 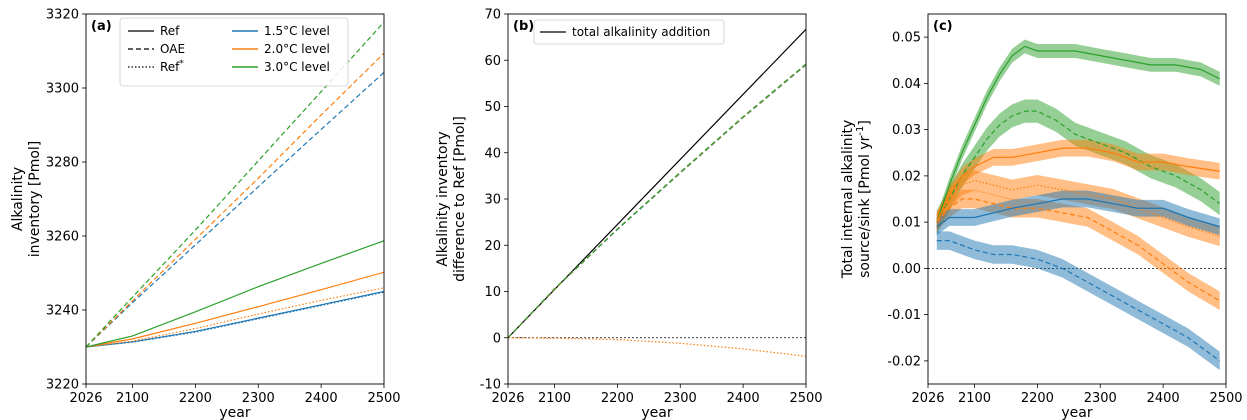 What do you see at coordinates (492, 15) in the screenshot?
I see `y-tick-label: 70` at bounding box center [492, 15].